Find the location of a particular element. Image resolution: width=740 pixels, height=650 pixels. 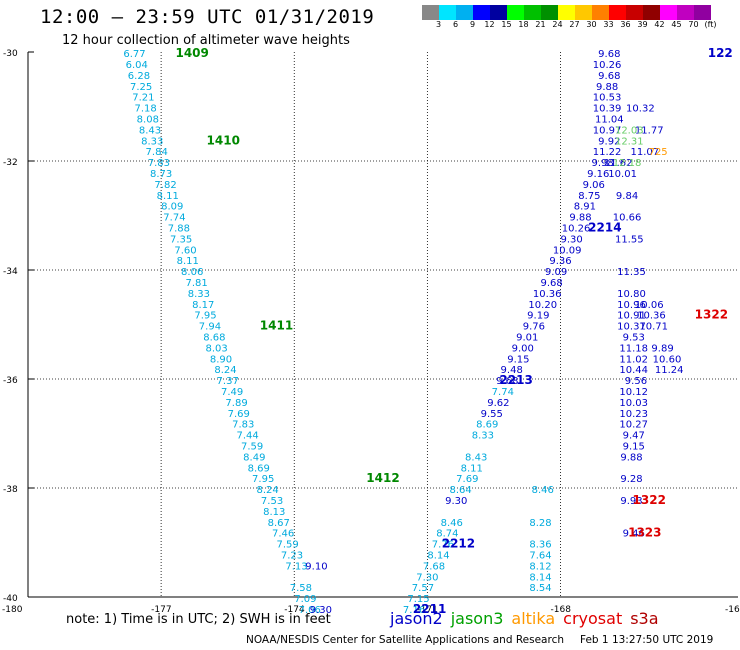

data-point-label: 11.04 is located at coordinates (609, 119).